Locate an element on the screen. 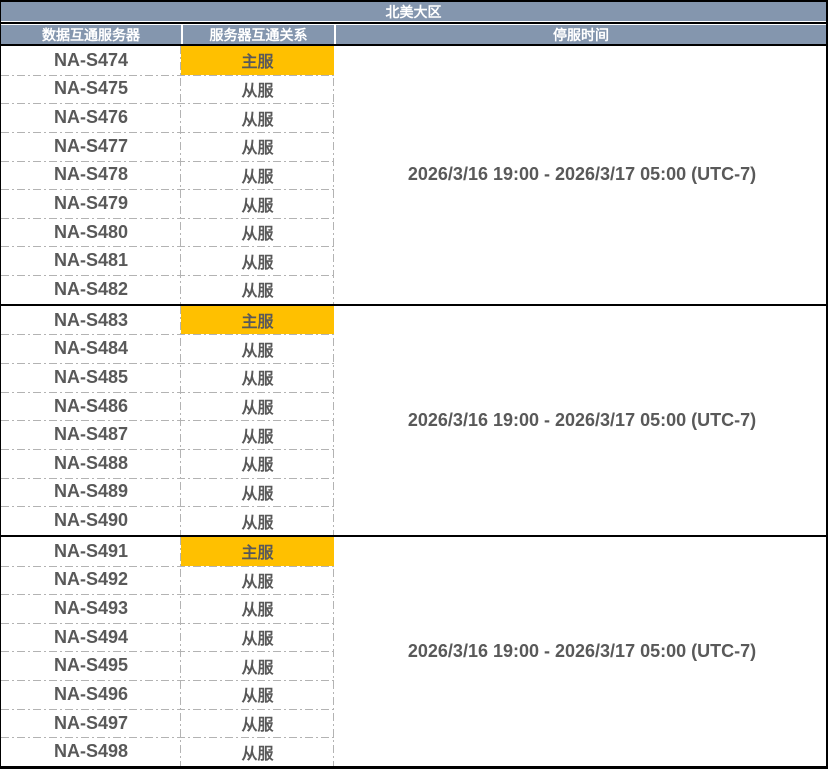 The width and height of the screenshot is (828, 769). table-row: NA-S493 从服 is located at coordinates (167, 608).